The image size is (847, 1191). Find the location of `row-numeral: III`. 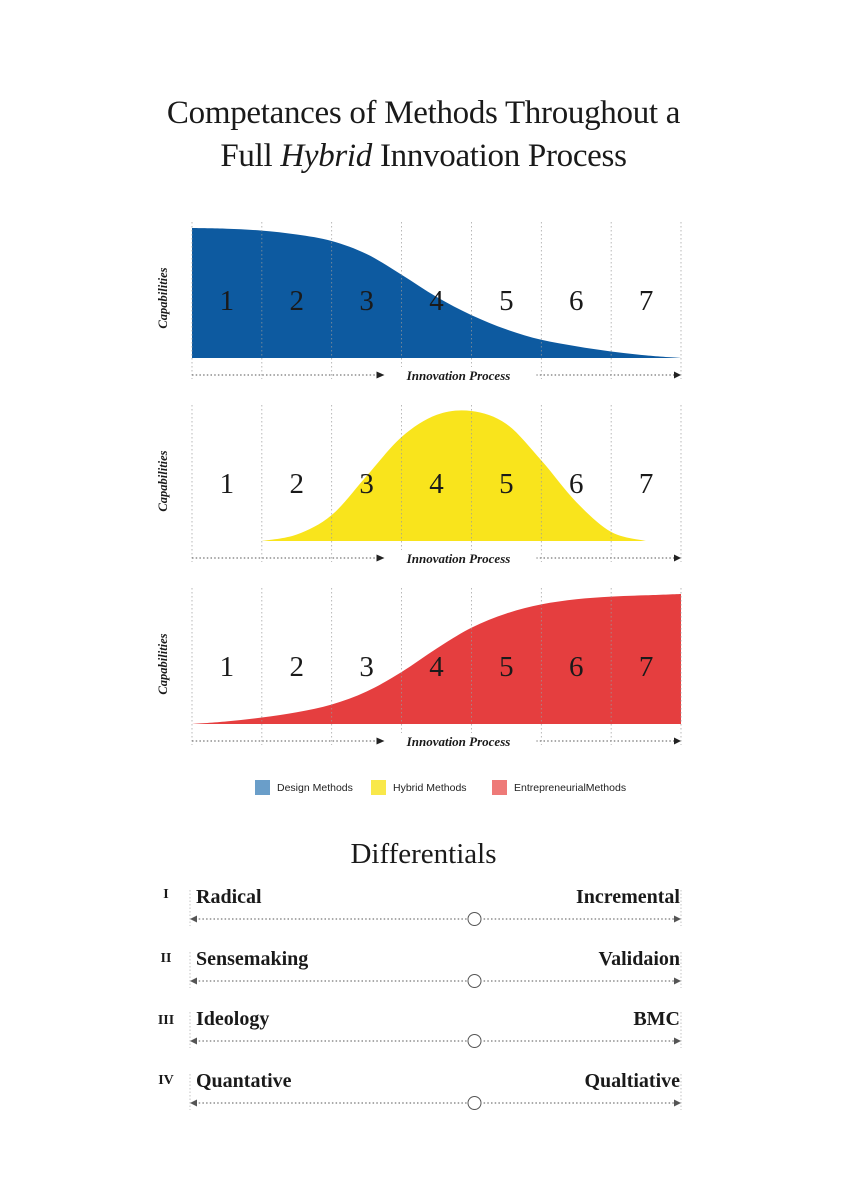

row-numeral: III is located at coordinates (166, 1020).